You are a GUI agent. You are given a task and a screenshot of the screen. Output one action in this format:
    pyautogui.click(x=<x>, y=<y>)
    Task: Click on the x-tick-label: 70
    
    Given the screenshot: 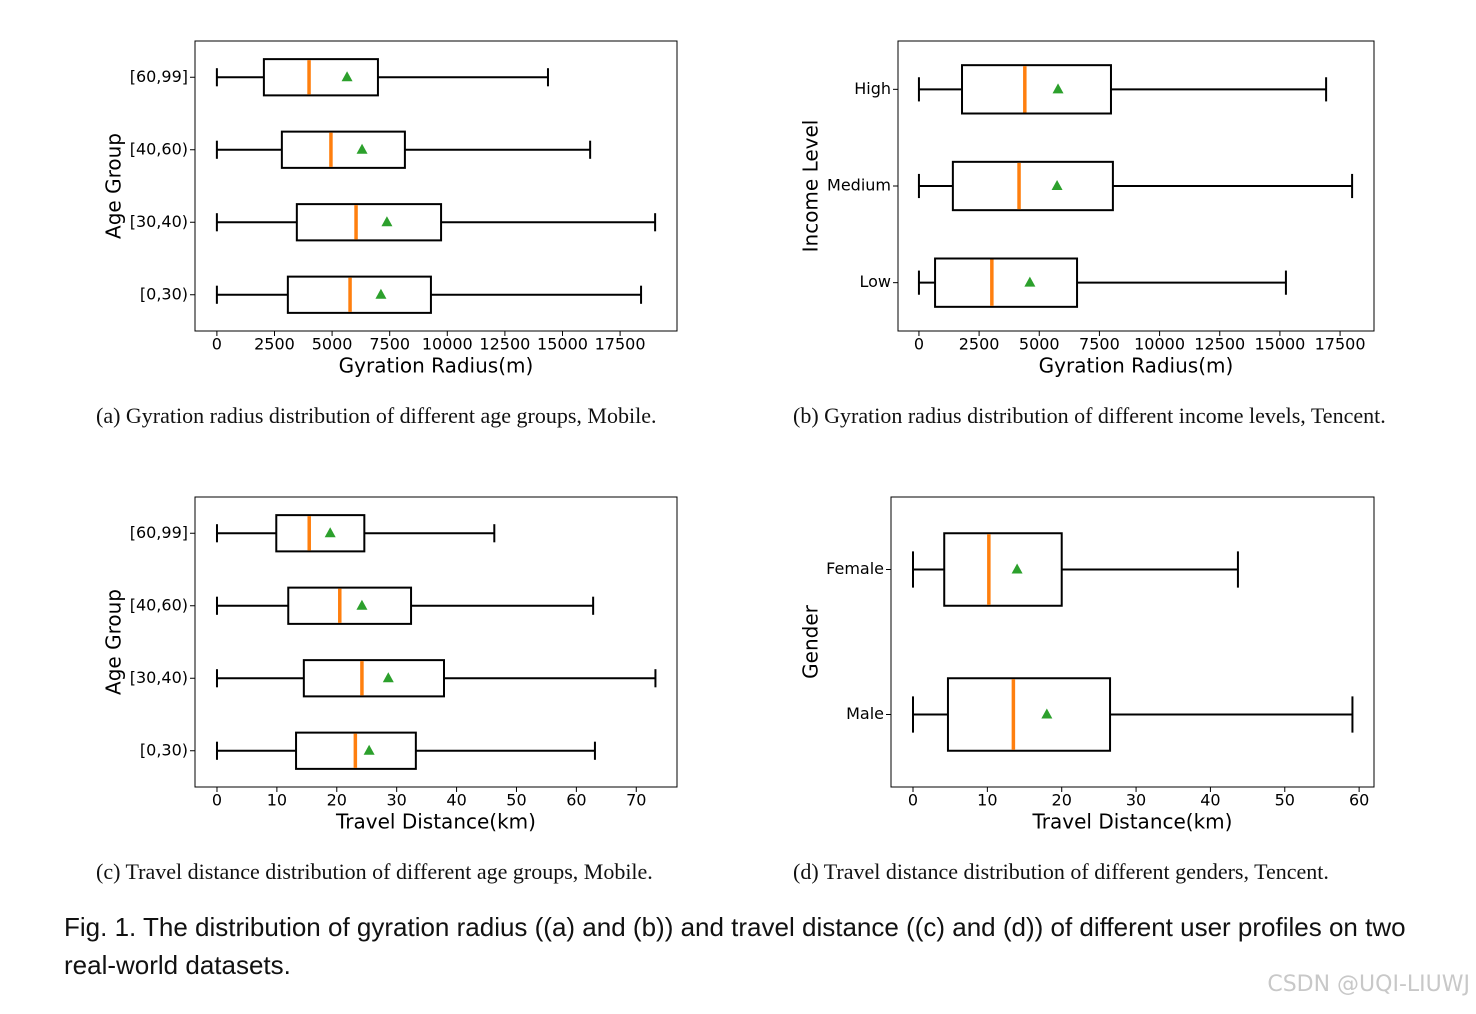 What is the action you would take?
    pyautogui.click(x=636, y=800)
    